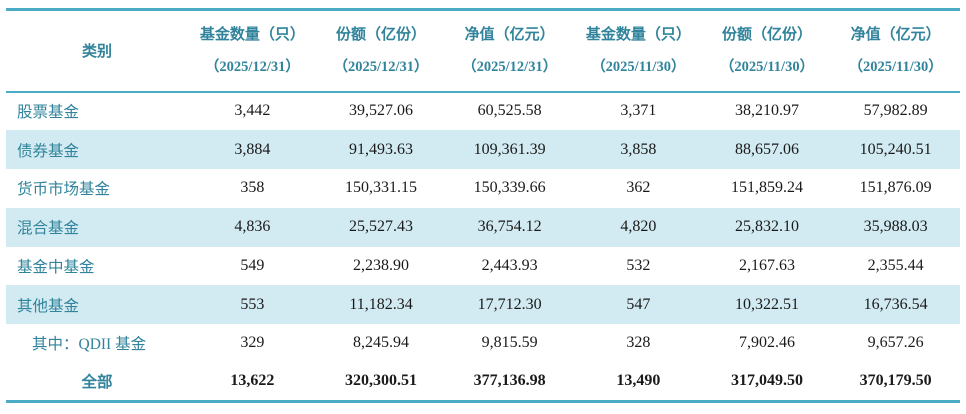  Describe the element at coordinates (97, 149) in the screenshot. I see `row-label: 债券基金` at that location.